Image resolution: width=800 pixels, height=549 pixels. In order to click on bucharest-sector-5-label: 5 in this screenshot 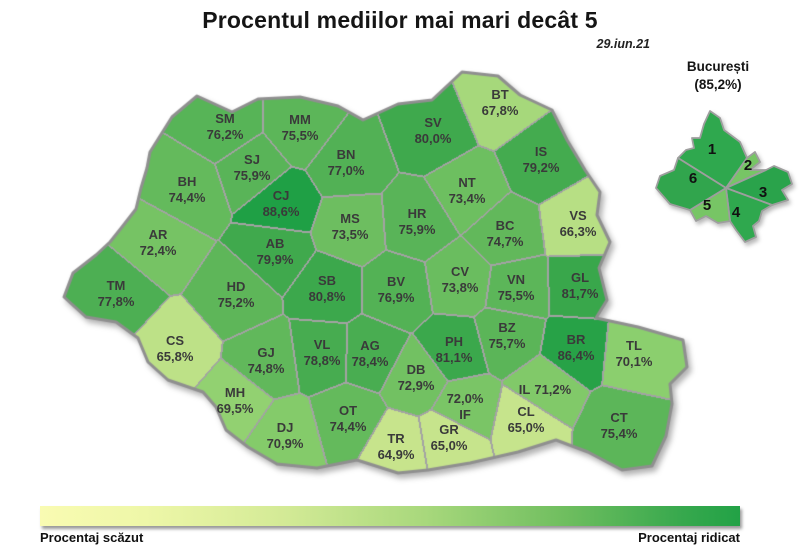, I will do `click(707, 205)`.